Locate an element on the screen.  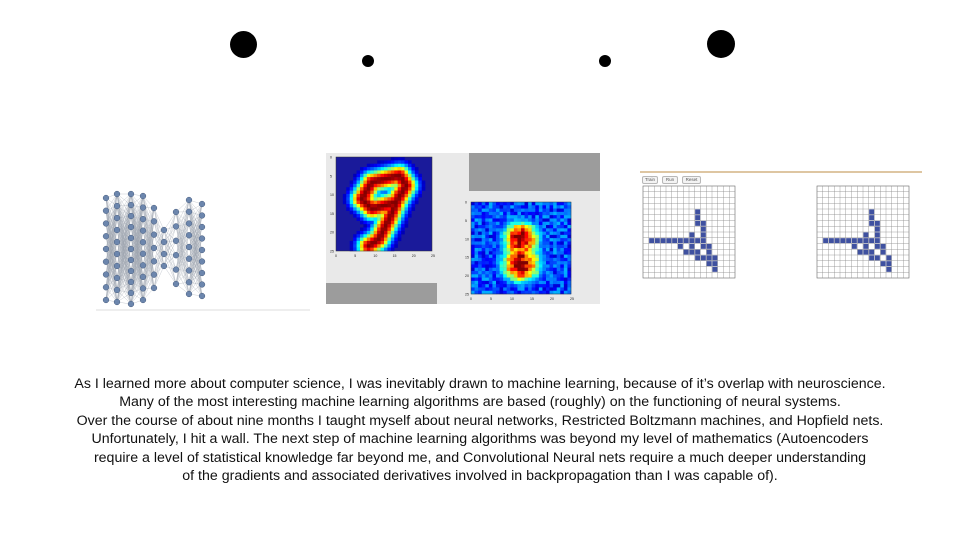
neural-network-diagram is located at coordinates (203, 250).